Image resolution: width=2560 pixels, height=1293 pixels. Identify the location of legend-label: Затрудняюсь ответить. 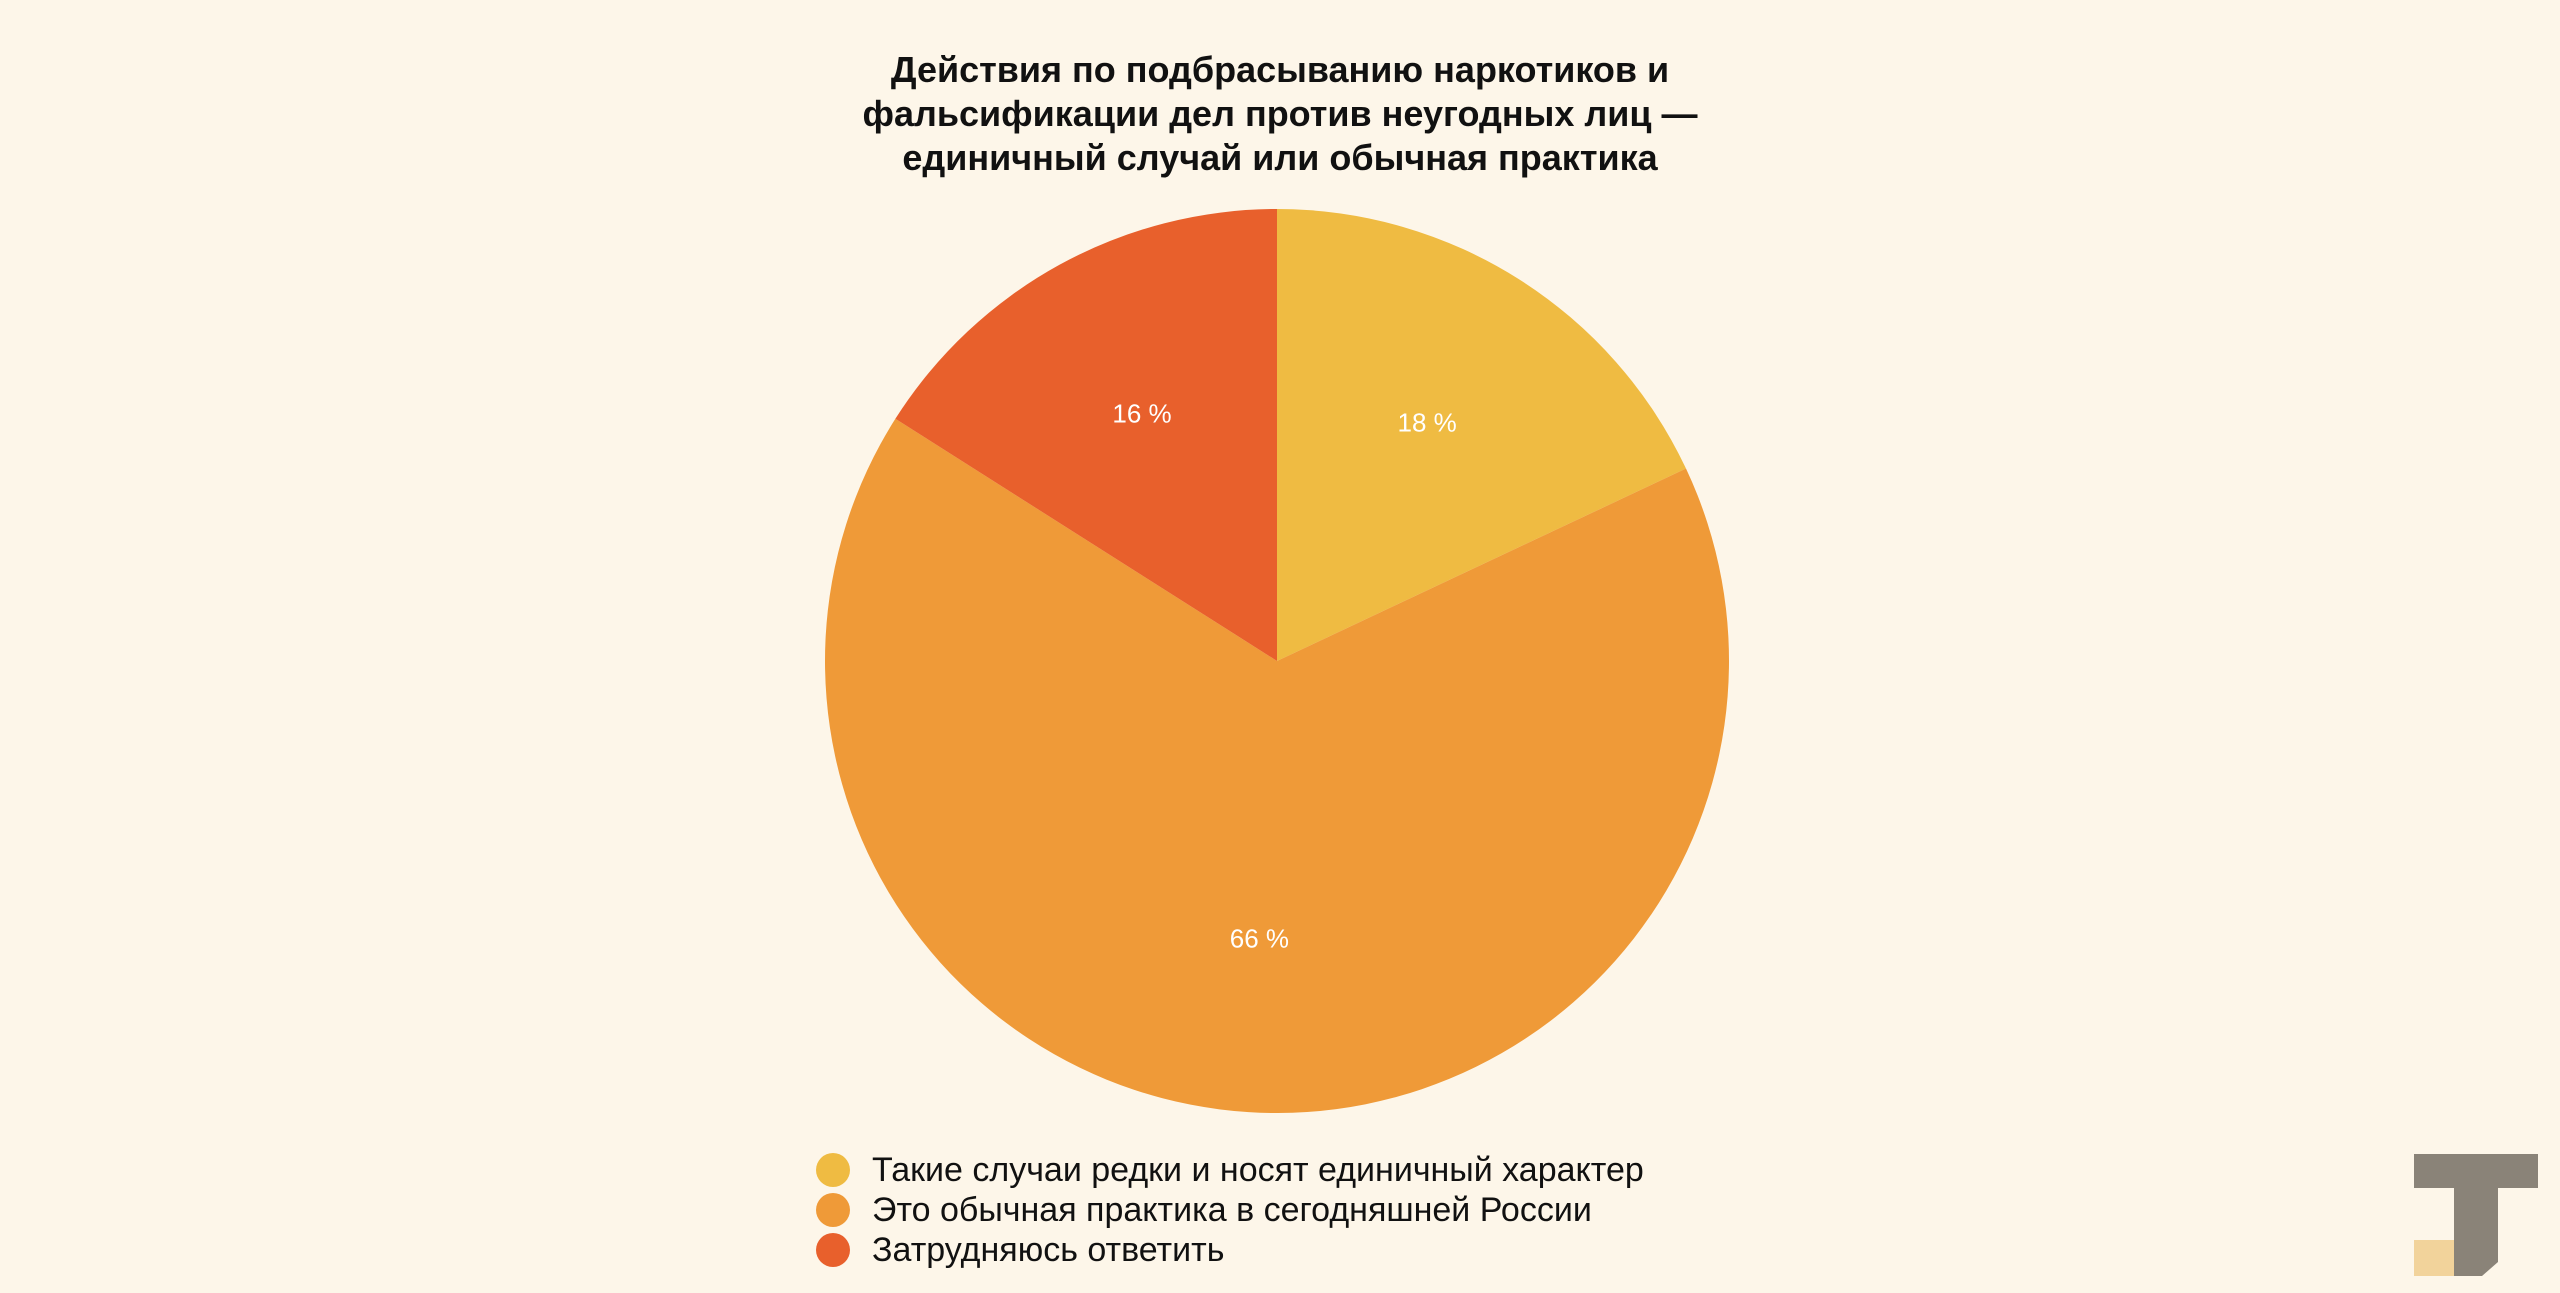
(1048, 1249).